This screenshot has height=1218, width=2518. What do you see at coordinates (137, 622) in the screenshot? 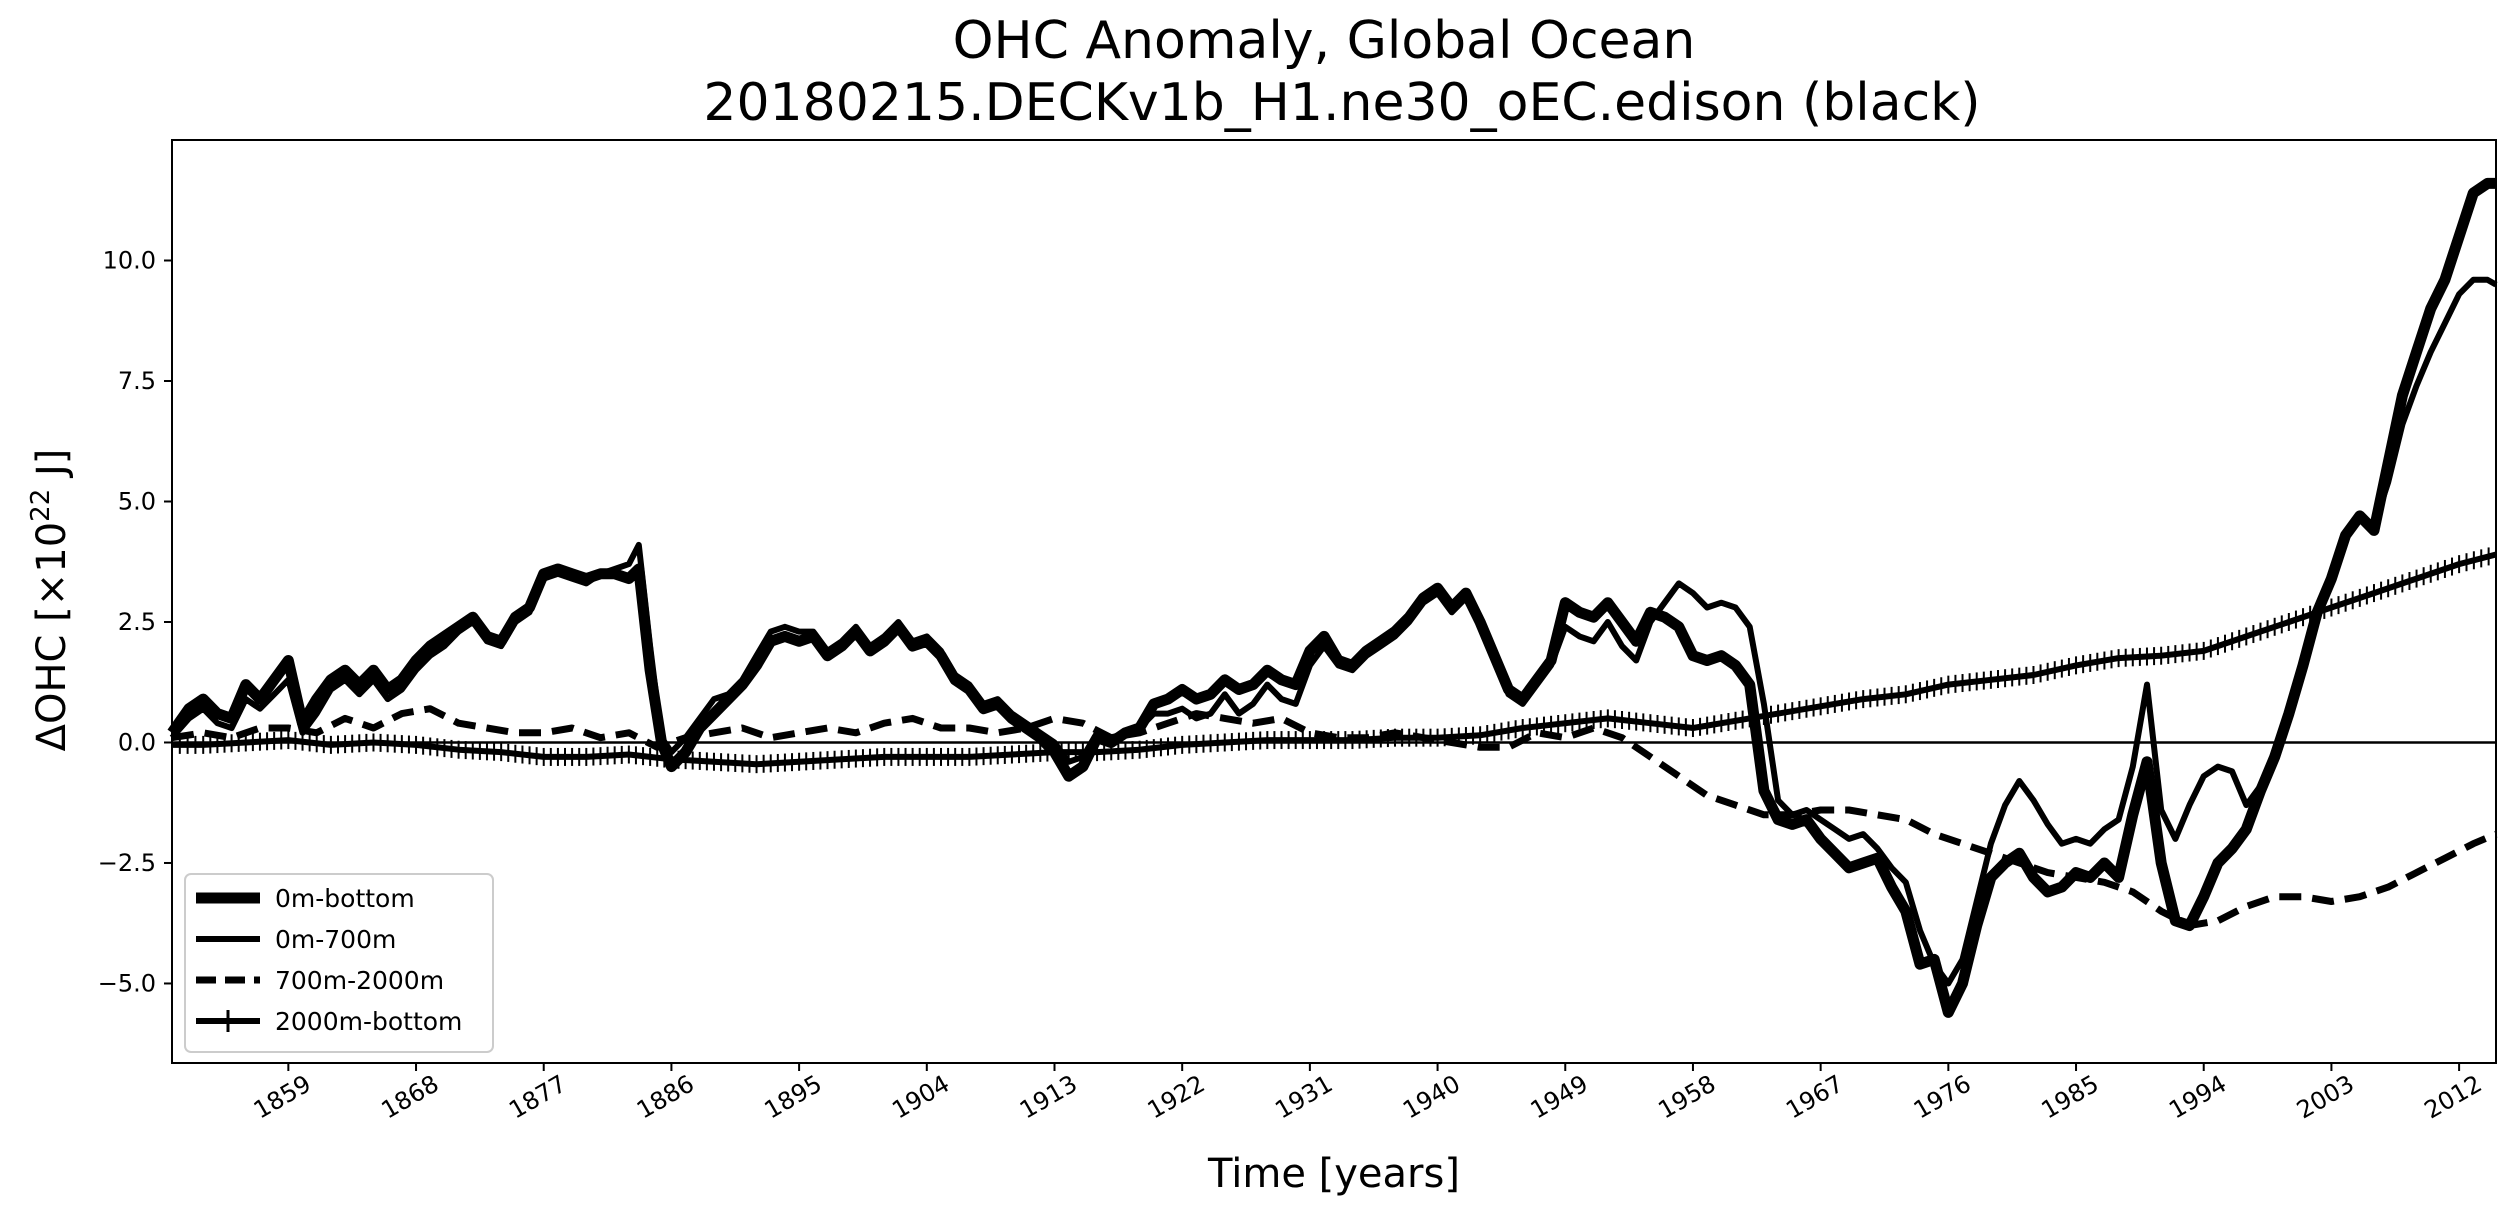
I see `y-tick-label: 2.5` at bounding box center [137, 622].